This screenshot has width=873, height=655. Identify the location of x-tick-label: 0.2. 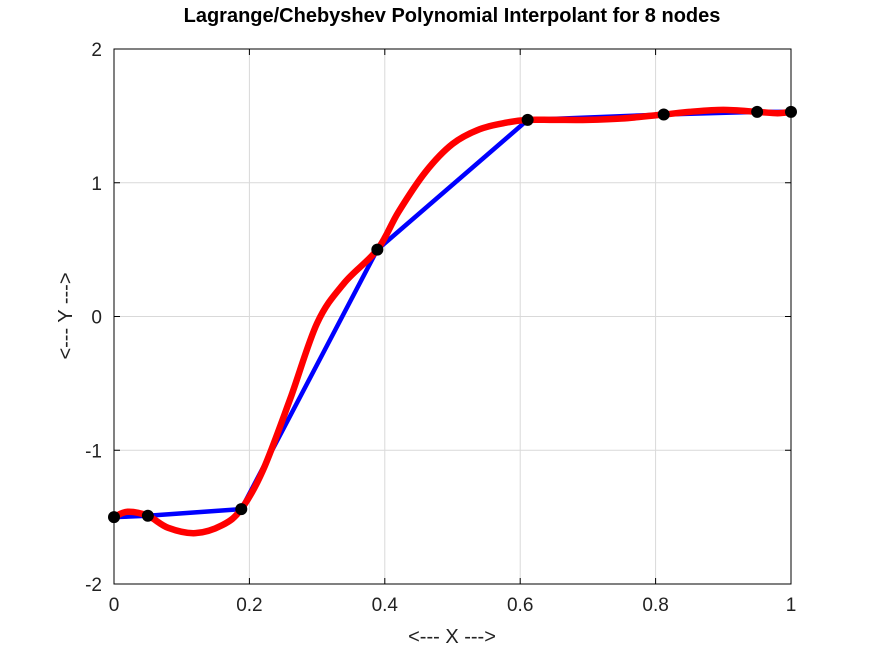
(249, 605).